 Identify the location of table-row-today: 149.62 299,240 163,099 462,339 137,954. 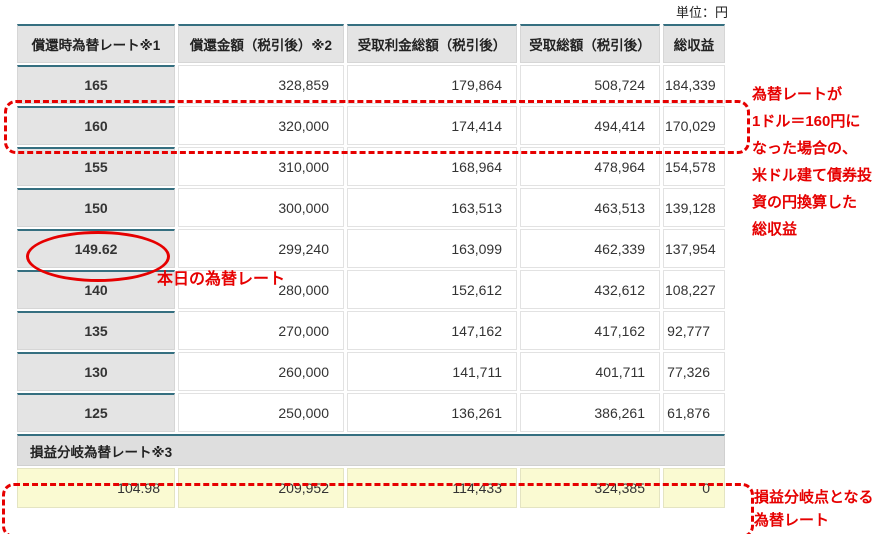
(371, 248).